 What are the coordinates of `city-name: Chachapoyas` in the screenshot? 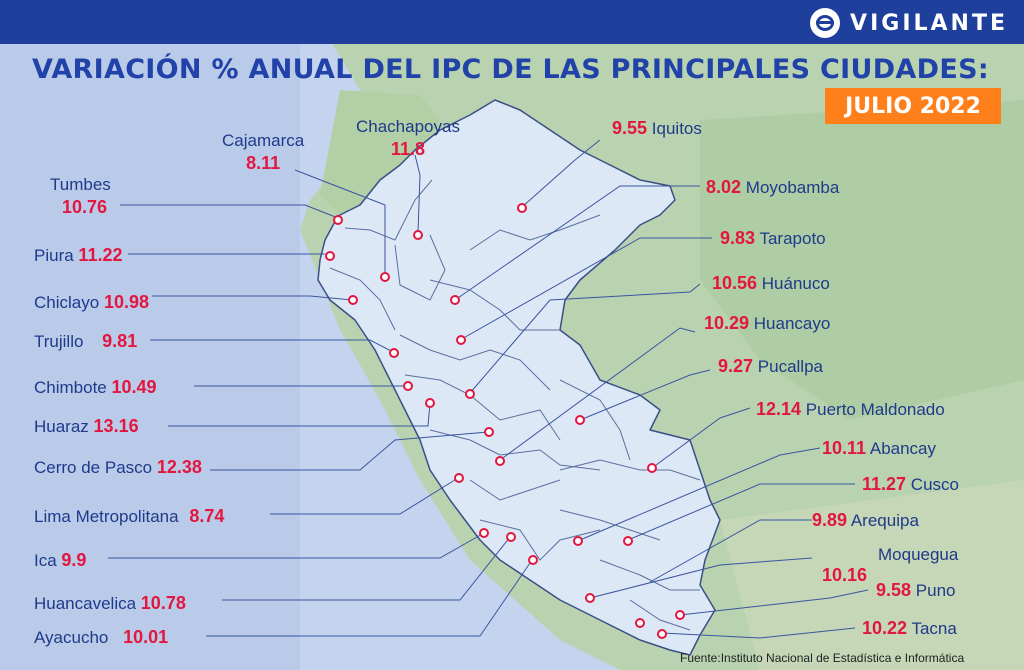 It's located at (408, 126).